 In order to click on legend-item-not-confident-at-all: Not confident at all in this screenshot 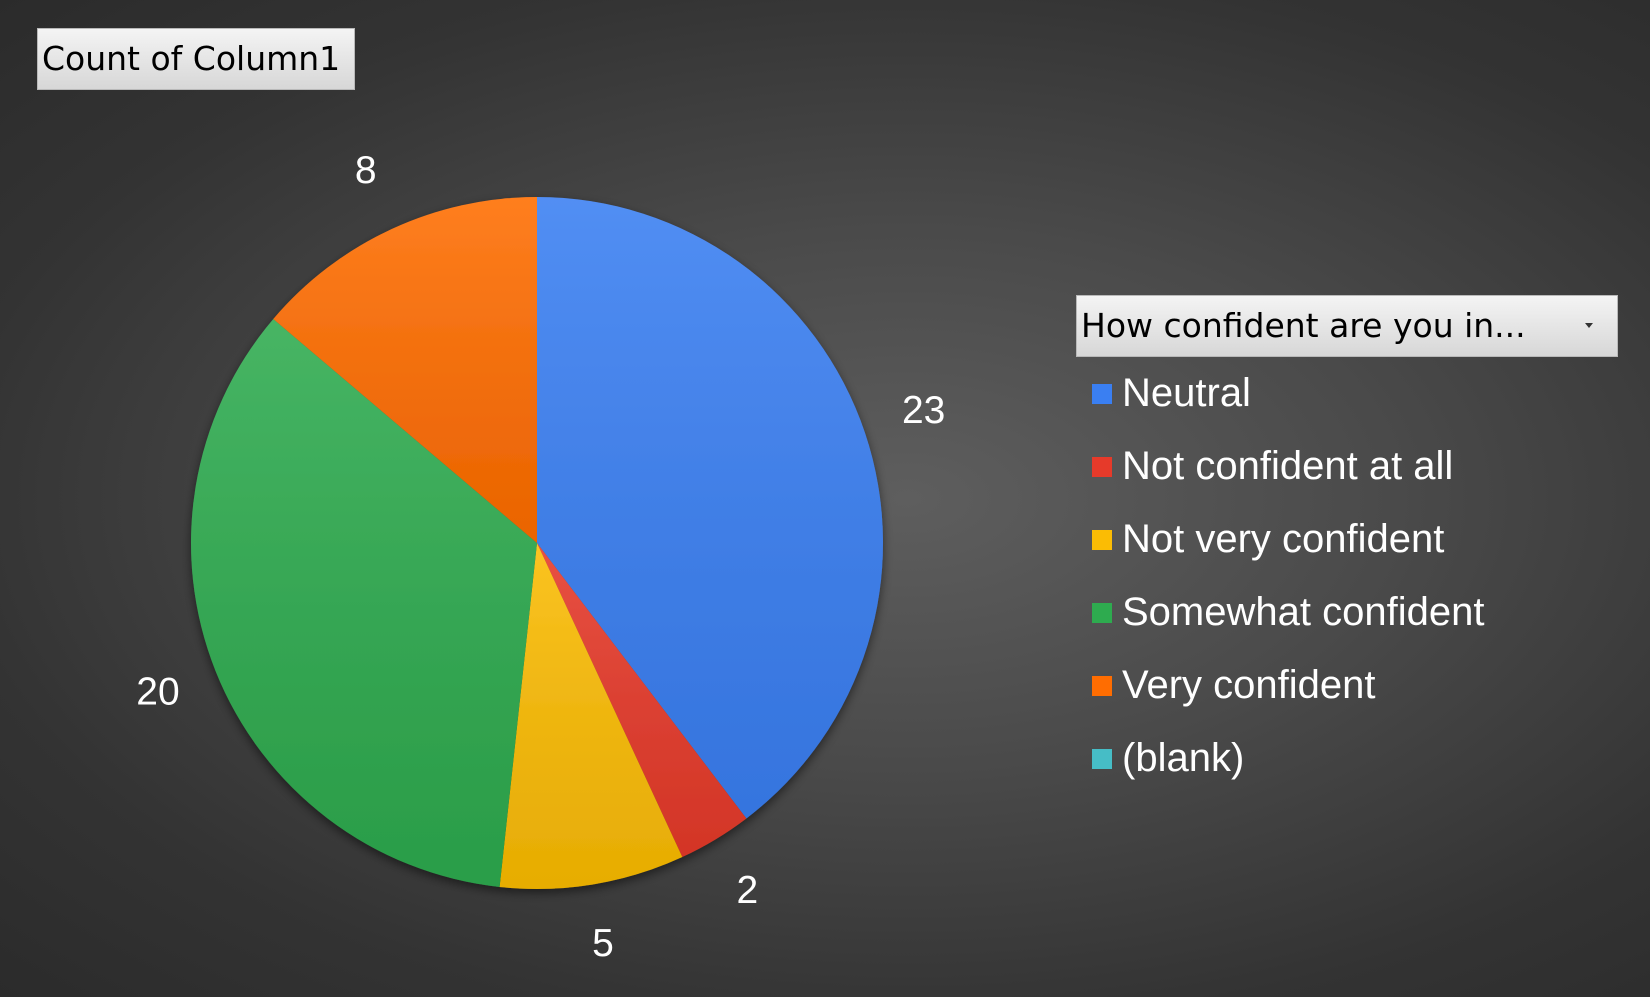, I will do `click(1288, 466)`.